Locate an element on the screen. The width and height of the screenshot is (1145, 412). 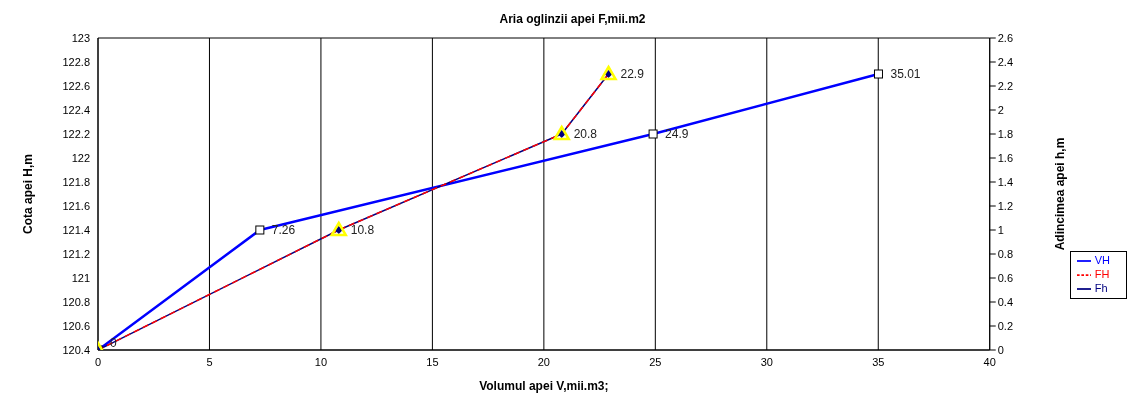
y-tick-label: 121 is located at coordinates (80, 277).